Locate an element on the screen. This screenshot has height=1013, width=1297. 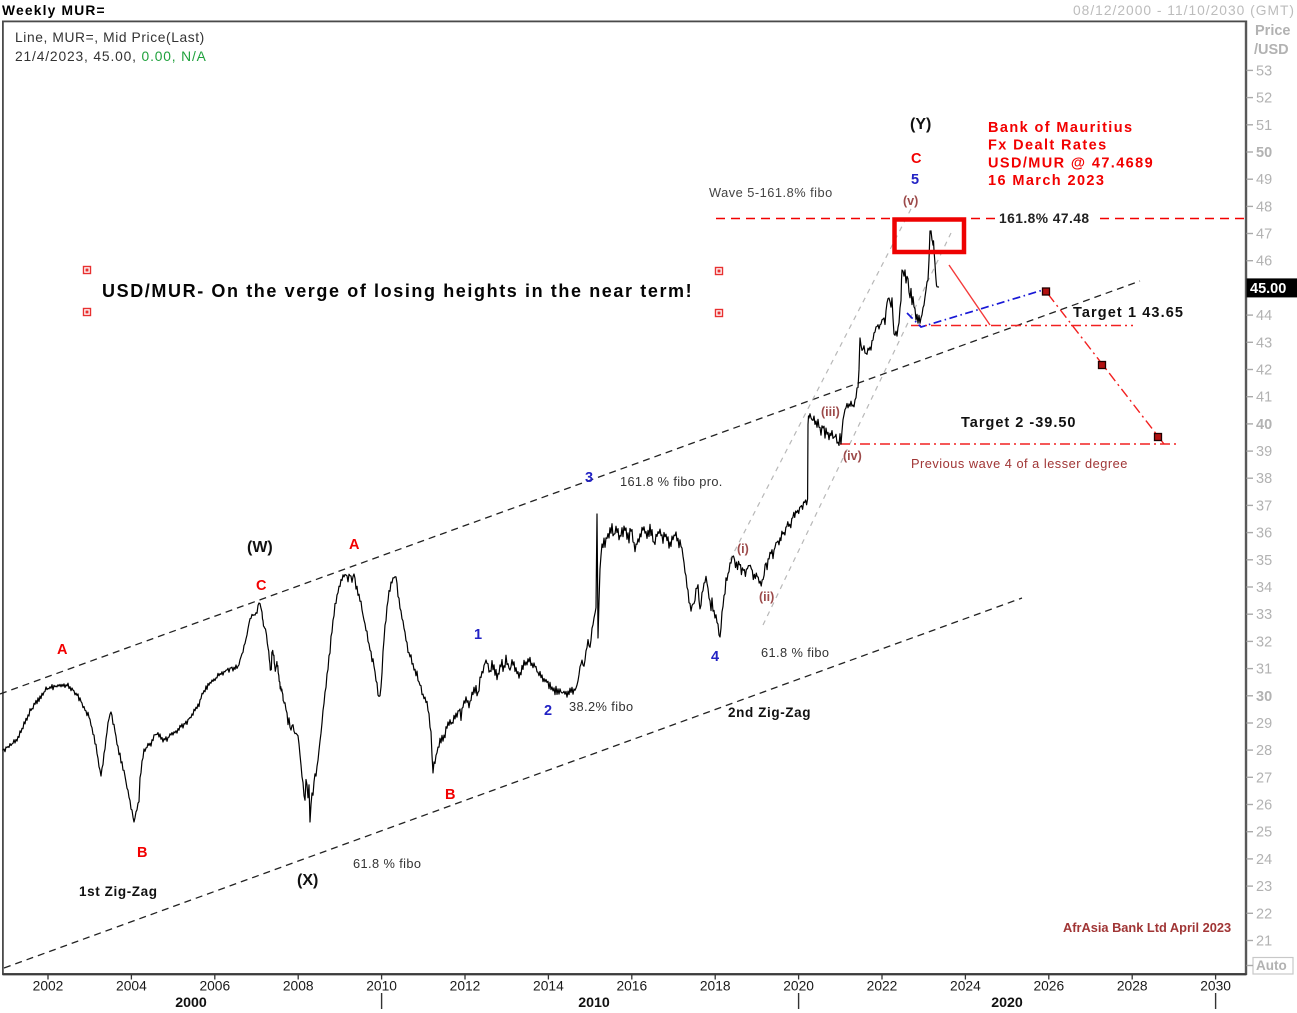
svg-text: Wave 5-161.8% fibo is located at coordinates (771, 192).